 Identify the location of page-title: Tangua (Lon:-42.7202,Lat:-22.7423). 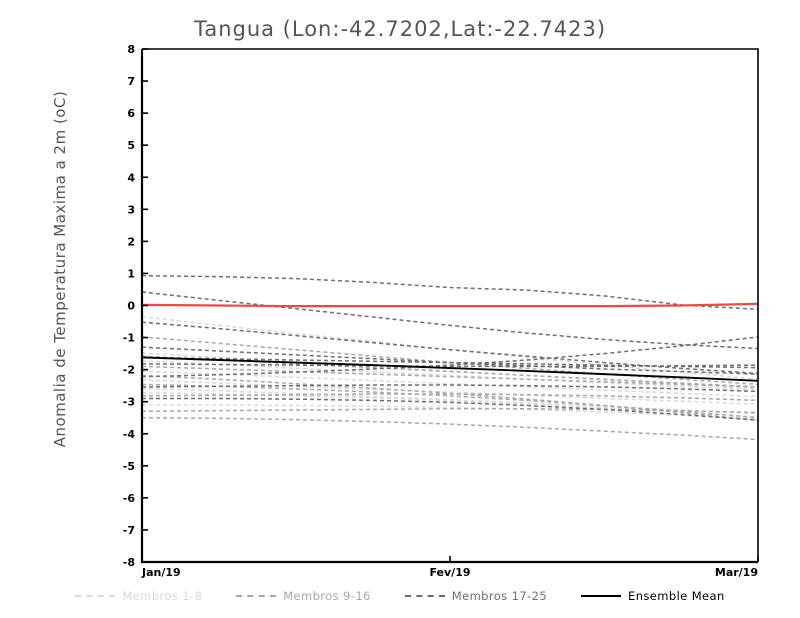
(400, 29).